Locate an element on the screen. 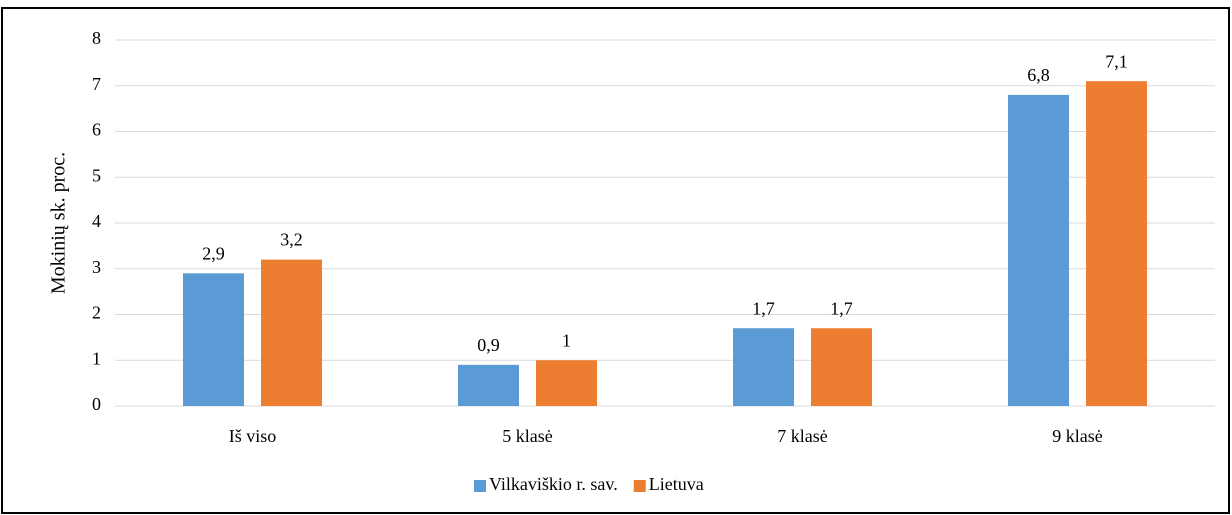 The height and width of the screenshot is (515, 1232). y-tick-label: 1 is located at coordinates (96, 358).